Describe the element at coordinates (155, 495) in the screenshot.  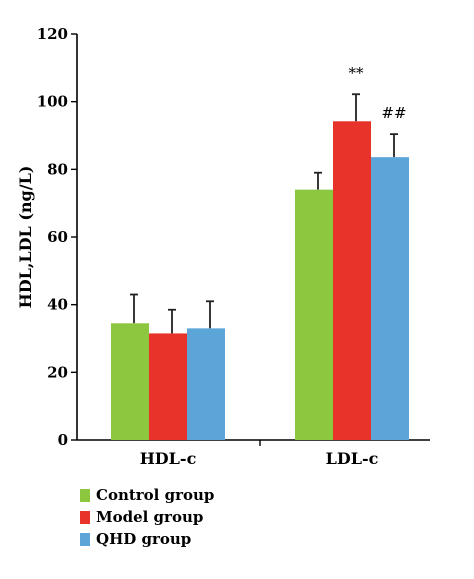
I see `legend-label: Control group` at that location.